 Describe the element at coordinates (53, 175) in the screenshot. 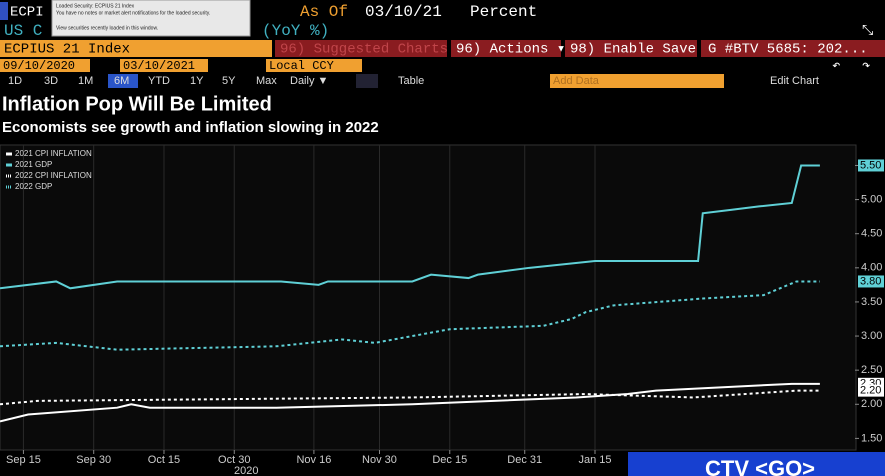

I see `legend-label: 2022 CPI INFLATION` at that location.